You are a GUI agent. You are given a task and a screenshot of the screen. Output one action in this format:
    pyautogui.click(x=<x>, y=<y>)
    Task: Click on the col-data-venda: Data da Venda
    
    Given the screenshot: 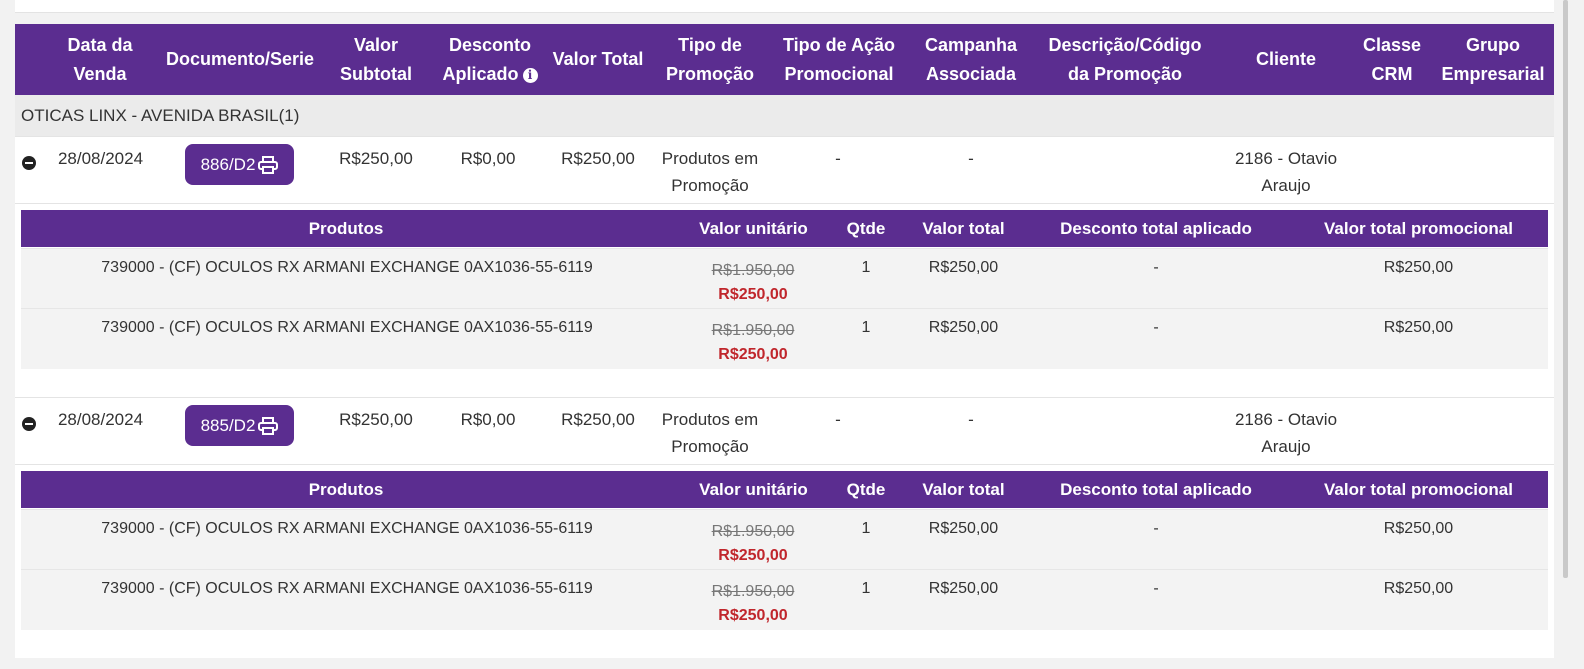 What is the action you would take?
    pyautogui.click(x=100, y=59)
    